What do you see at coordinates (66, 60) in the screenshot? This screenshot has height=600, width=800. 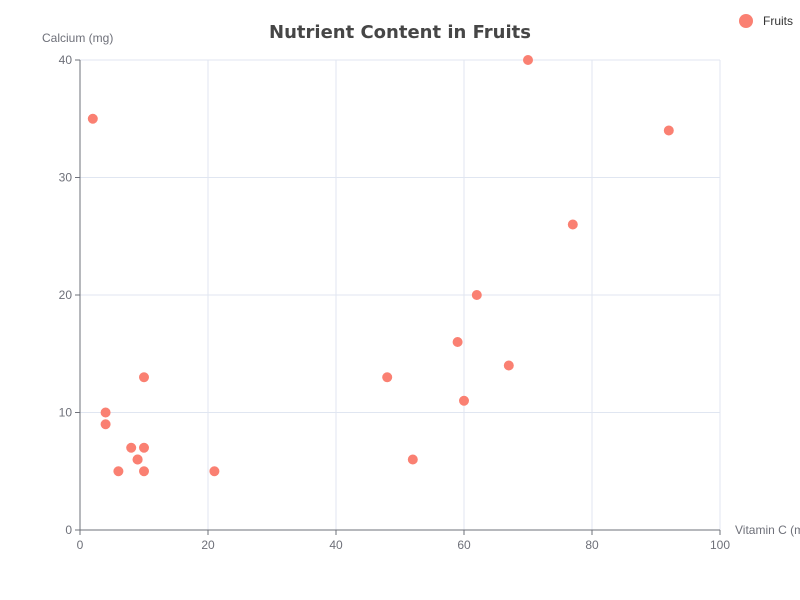 I see `y-tick-label: 40` at bounding box center [66, 60].